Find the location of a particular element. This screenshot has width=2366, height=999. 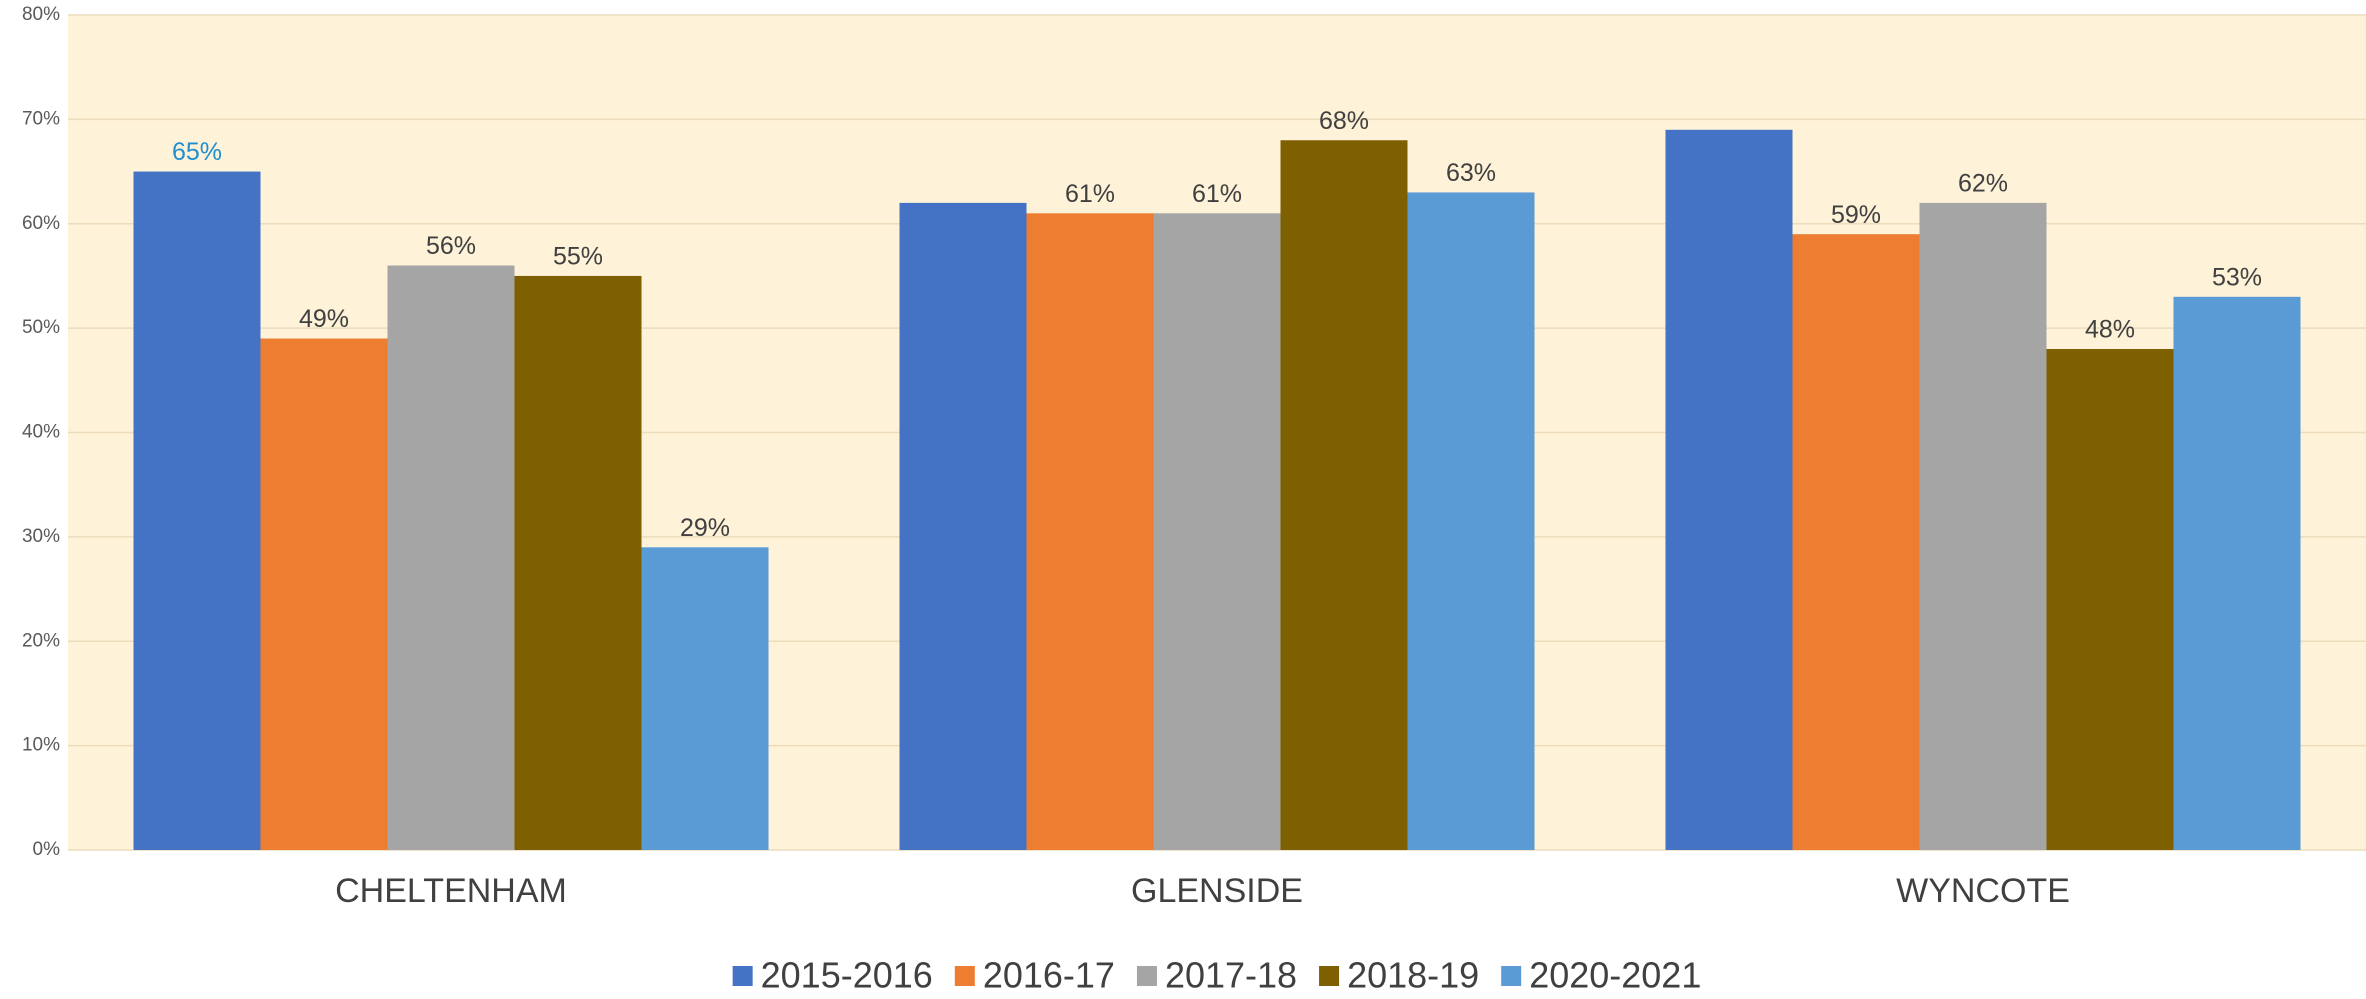

x-tick-label: GLENSIDE is located at coordinates (1217, 891).